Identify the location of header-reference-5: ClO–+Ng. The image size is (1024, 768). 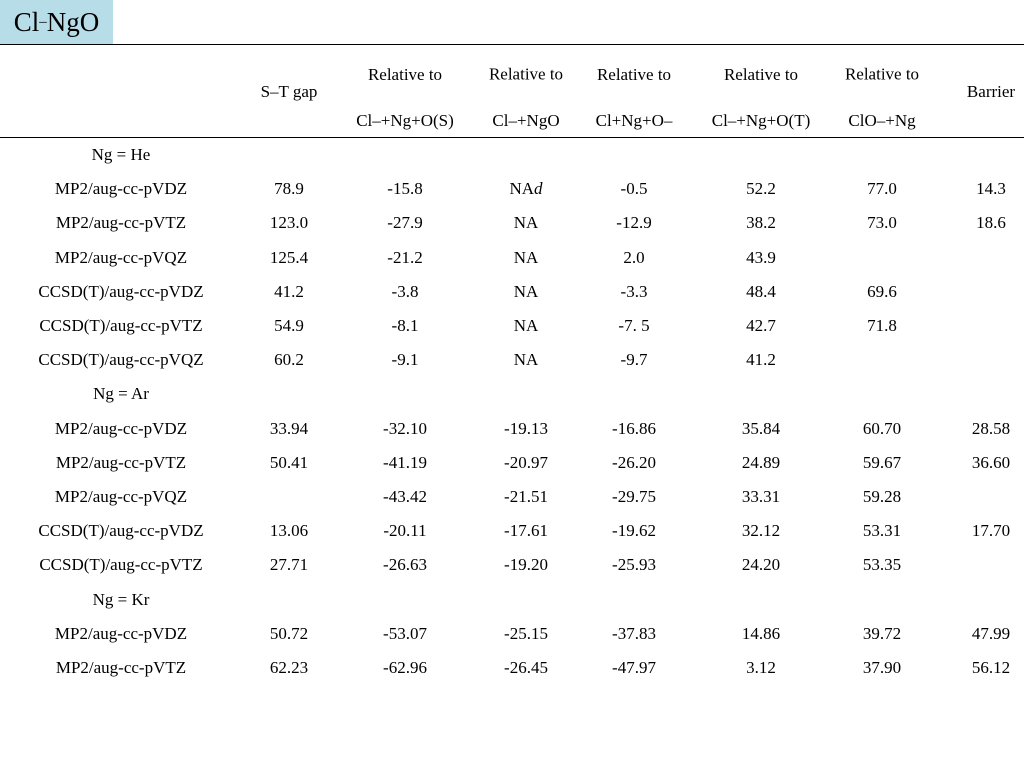
(882, 120).